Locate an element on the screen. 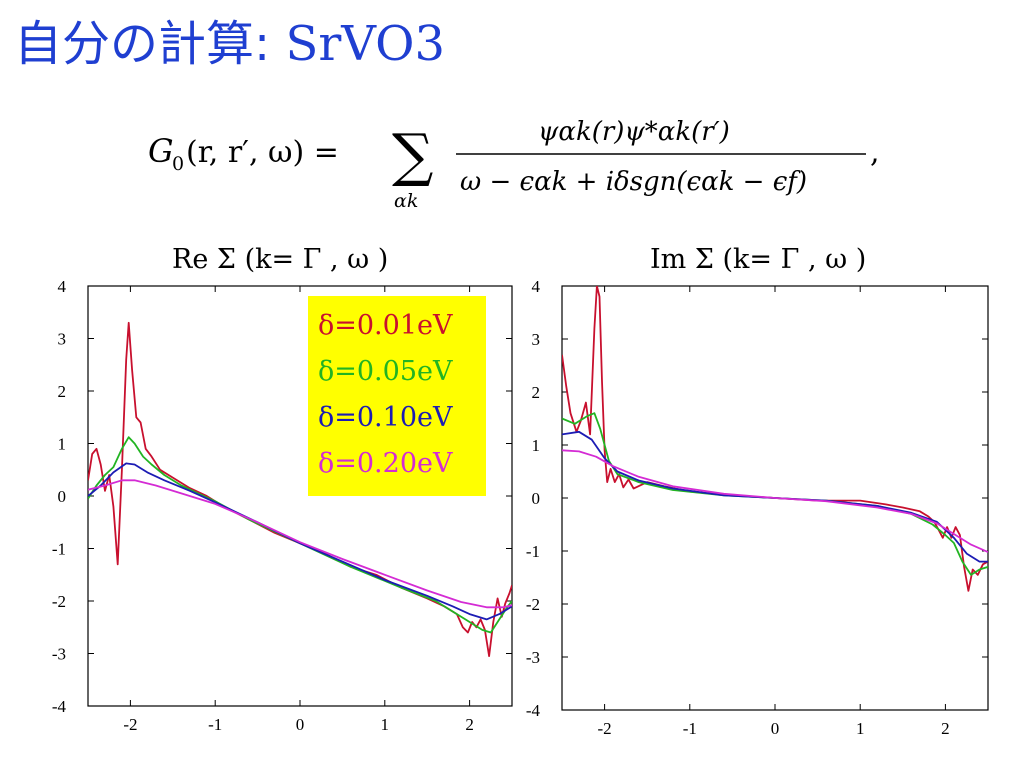 This screenshot has width=1024, height=768. formula-lhs: G is located at coordinates (161, 151).